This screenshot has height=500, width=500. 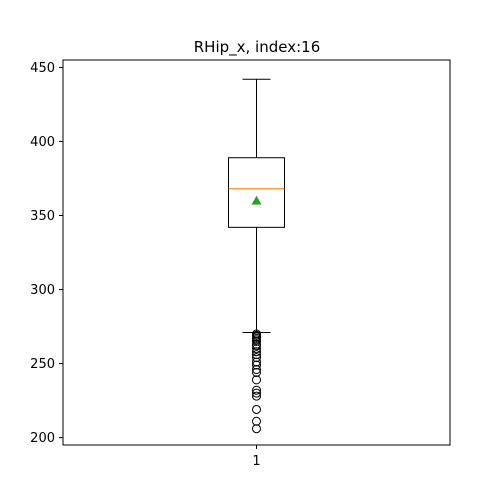 I want to click on y-tick-label: 300, so click(x=42, y=290).